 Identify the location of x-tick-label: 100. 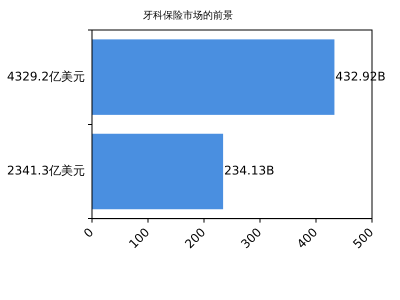
(139, 238).